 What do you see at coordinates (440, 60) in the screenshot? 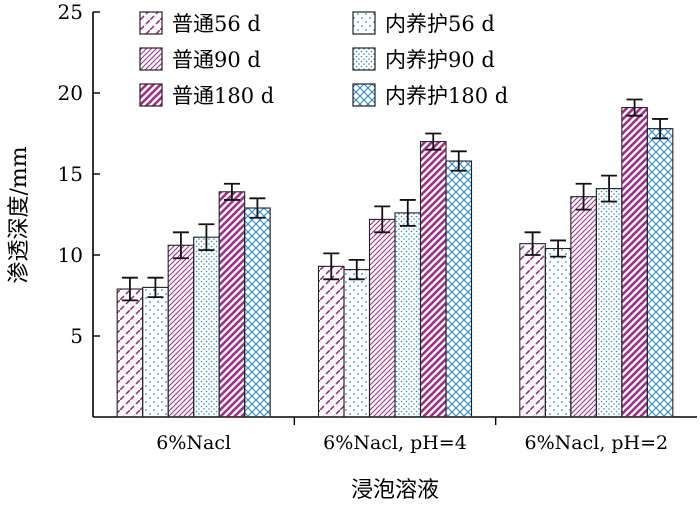
I see `legend-label: 内养护90 d` at bounding box center [440, 60].